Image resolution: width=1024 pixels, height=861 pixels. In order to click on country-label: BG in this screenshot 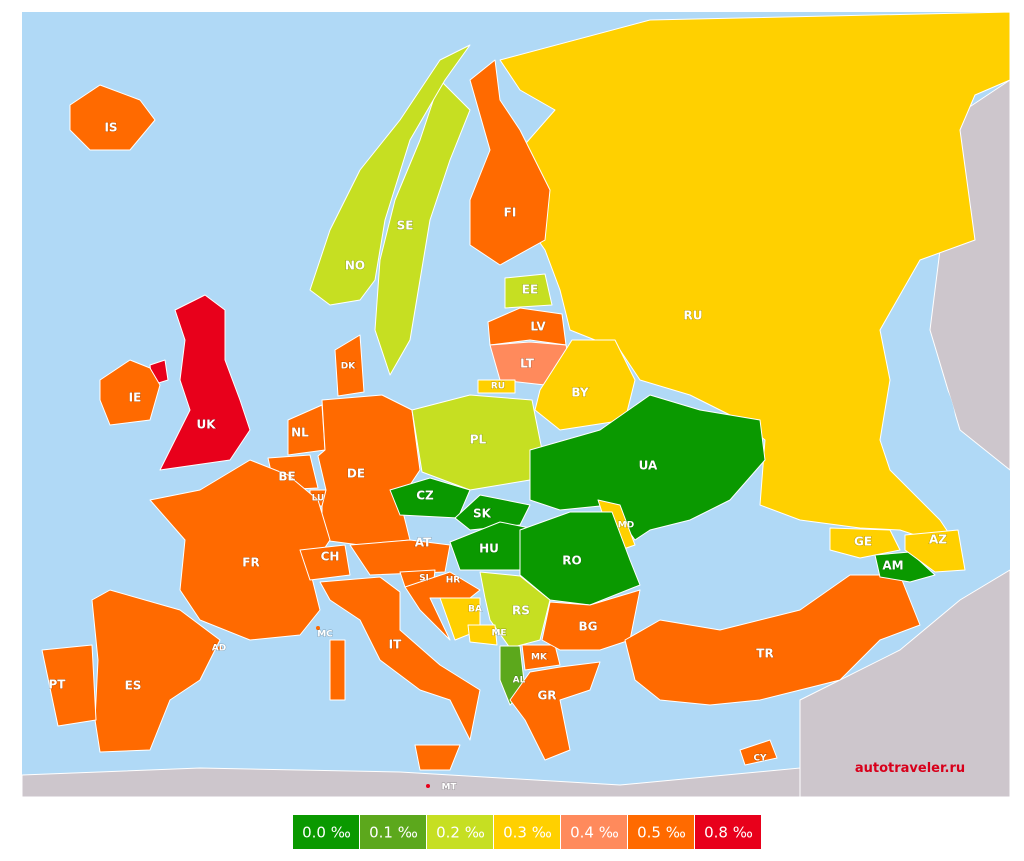, I will do `click(588, 627)`.